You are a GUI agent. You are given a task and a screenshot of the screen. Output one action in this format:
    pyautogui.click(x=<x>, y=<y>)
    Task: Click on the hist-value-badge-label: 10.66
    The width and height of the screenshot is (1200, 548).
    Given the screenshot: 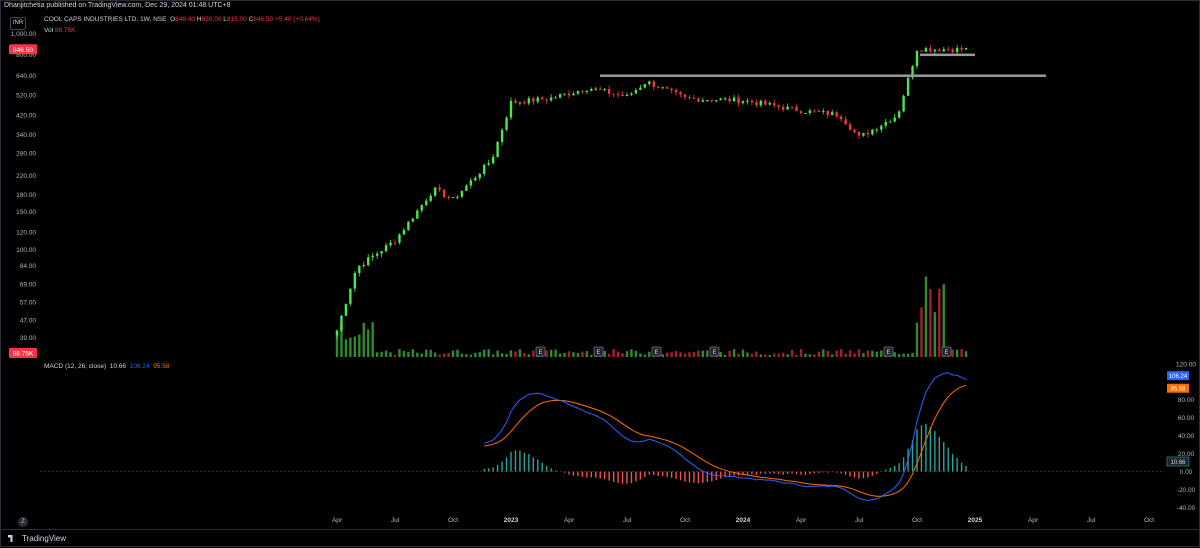 What is the action you would take?
    pyautogui.click(x=1178, y=463)
    